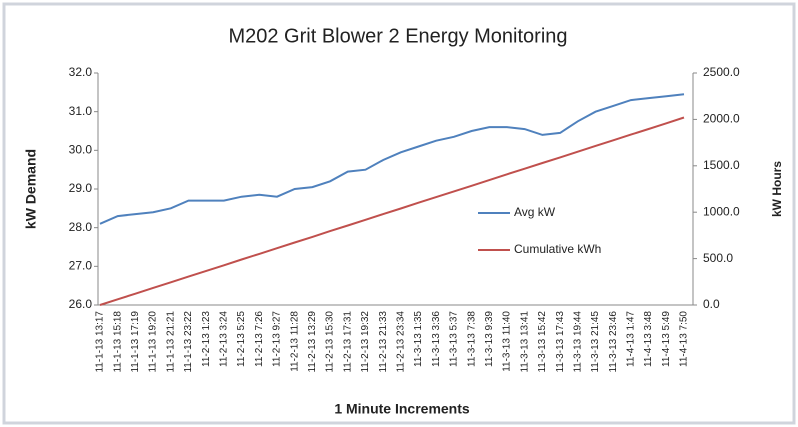  Describe the element at coordinates (188, 342) in the screenshot. I see `x-tick-label: 11-1-13 23:22` at that location.